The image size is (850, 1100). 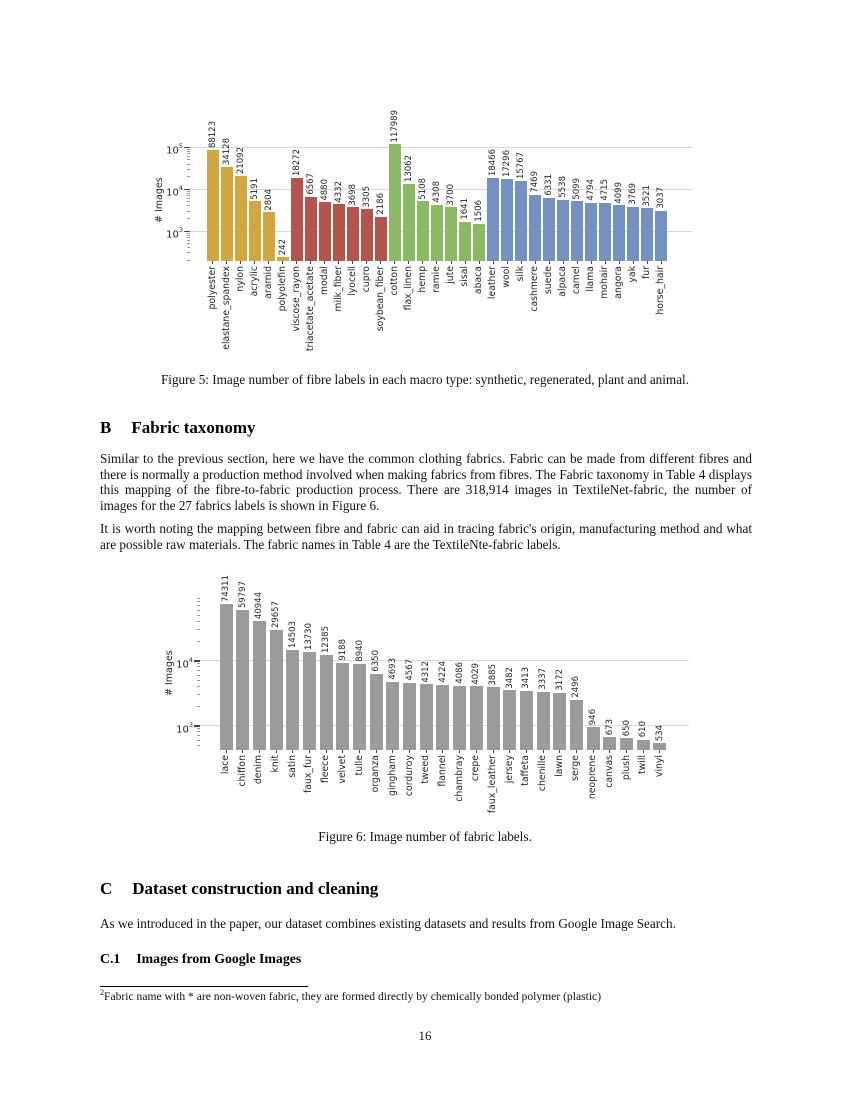 What do you see at coordinates (326, 702) in the screenshot?
I see `bar-fleece` at bounding box center [326, 702].